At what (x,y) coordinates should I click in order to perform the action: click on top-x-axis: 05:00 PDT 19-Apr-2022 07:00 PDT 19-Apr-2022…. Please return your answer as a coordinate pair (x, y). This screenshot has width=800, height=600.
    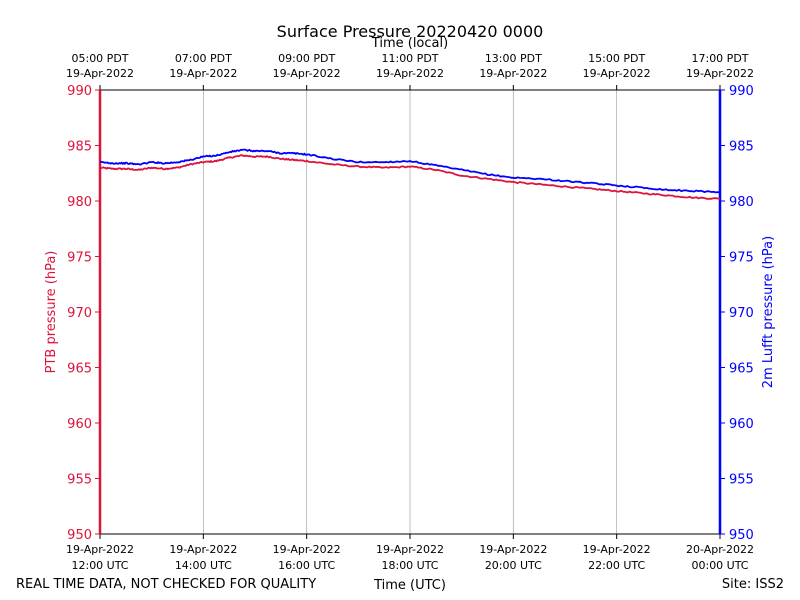
    Looking at the image, I should click on (410, 71).